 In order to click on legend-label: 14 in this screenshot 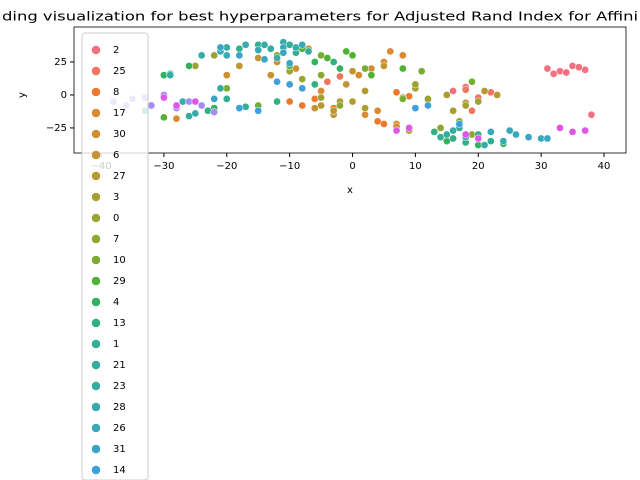, I will do `click(119, 470)`.